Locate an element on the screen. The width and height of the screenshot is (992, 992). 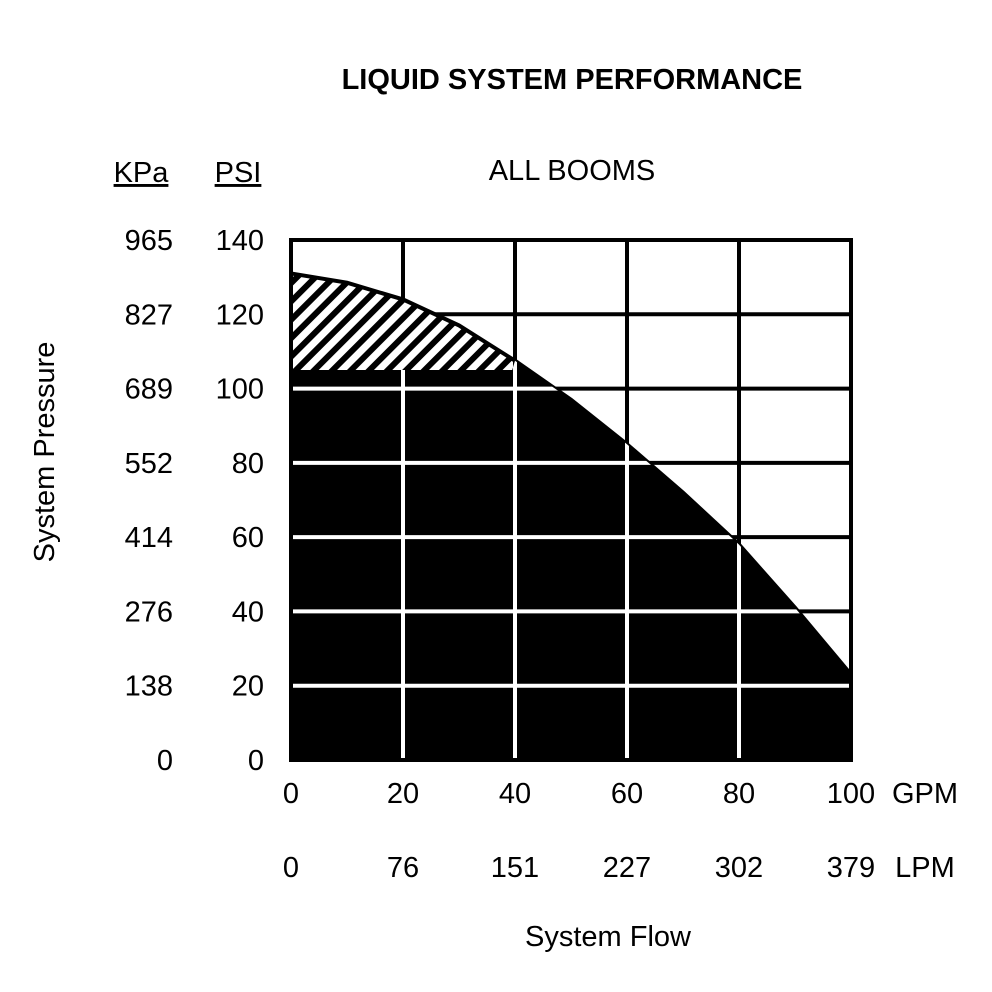
x-tick-label-lpm: 151 is located at coordinates (515, 868).